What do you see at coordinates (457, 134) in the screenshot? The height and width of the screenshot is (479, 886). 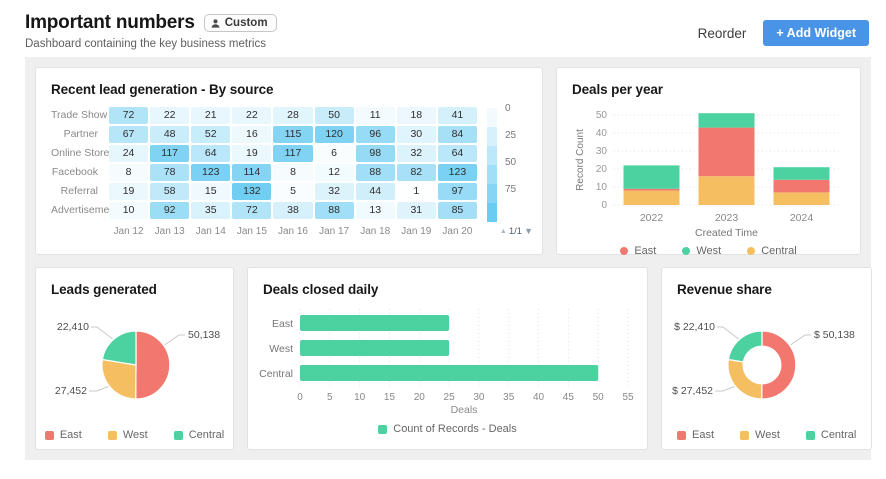 I see `heatmap-cell: 84` at bounding box center [457, 134].